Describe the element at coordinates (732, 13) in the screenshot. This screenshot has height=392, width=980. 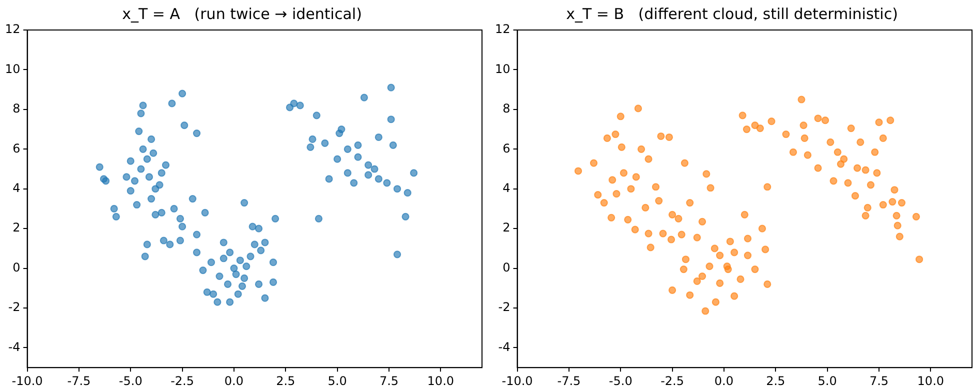
I see `chart-title: x_T = B (different cloud, still deterministic)` at that location.